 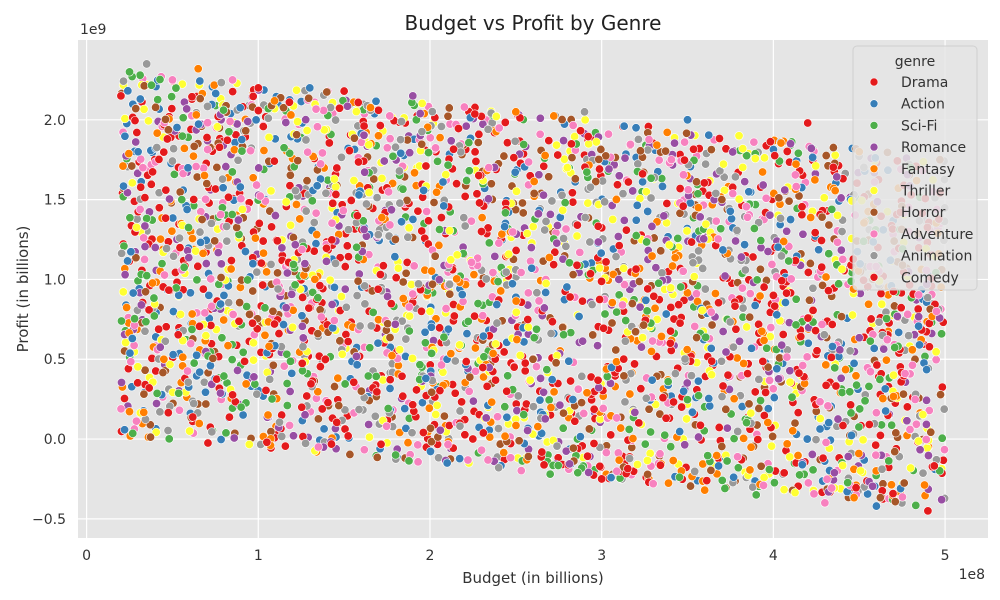 I want to click on legend-label: Action, so click(x=923, y=105).